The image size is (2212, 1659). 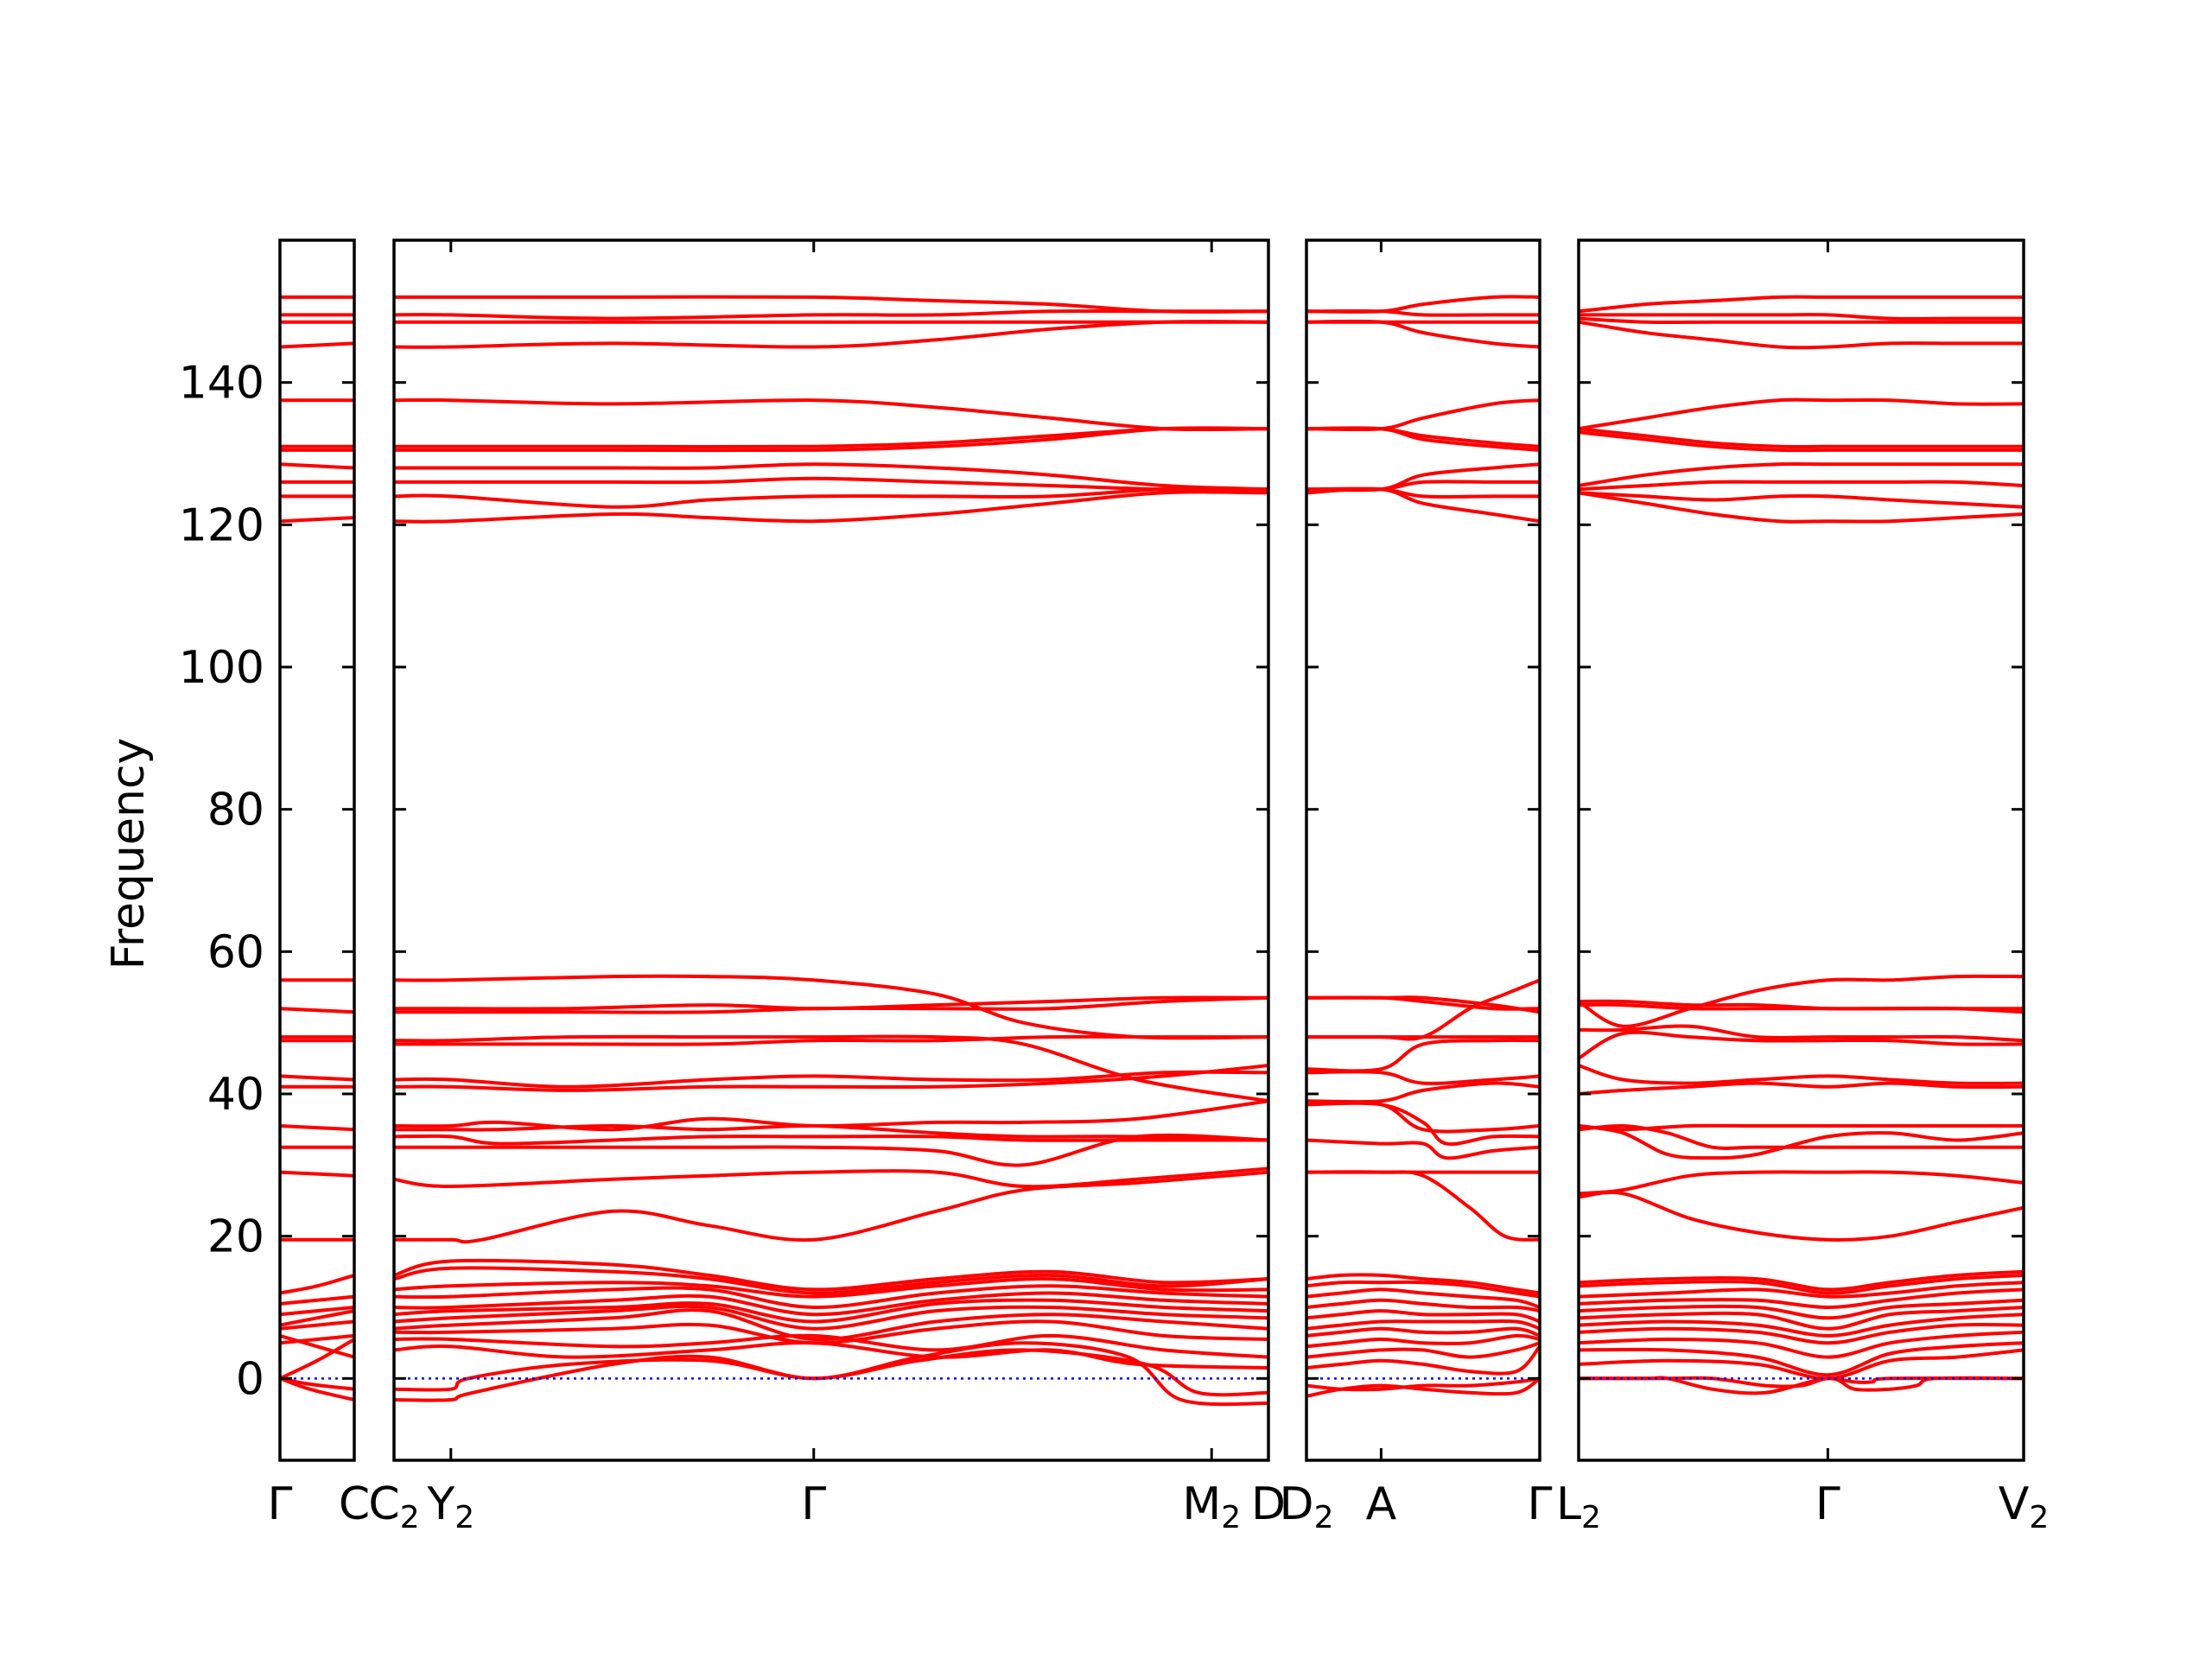 I want to click on y-tick-label: 100, so click(x=221, y=668).